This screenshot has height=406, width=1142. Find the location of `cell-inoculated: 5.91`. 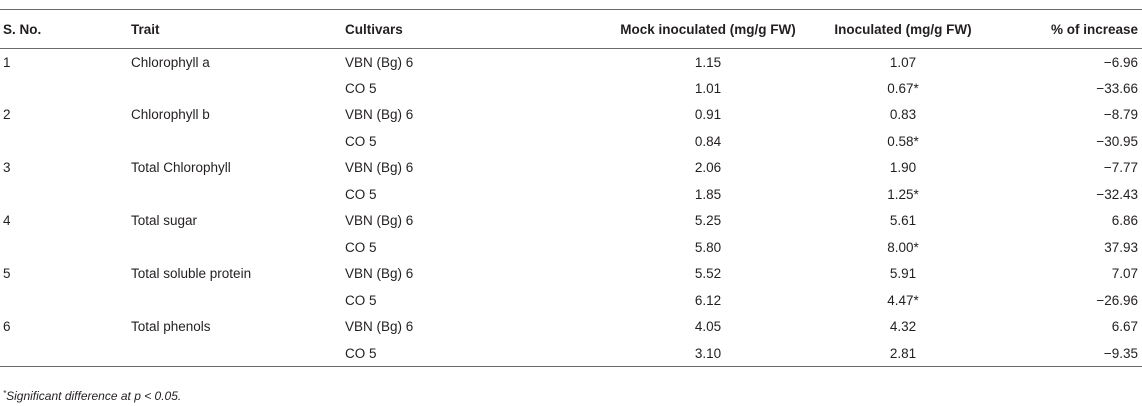

cell-inoculated: 5.91 is located at coordinates (903, 274).